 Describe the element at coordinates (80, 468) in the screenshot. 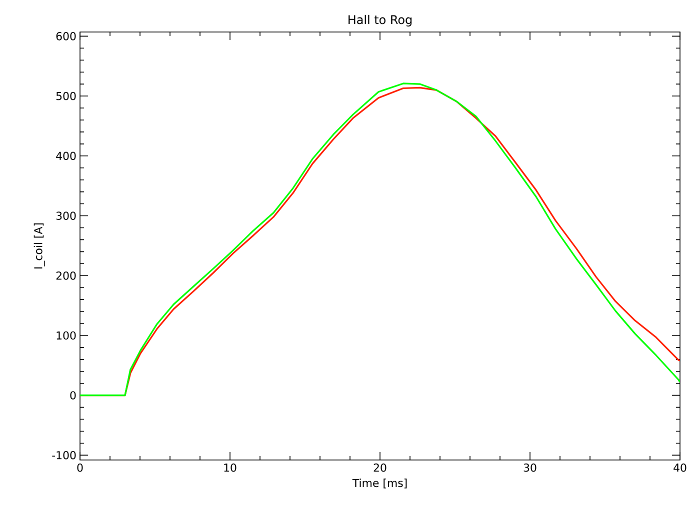

I see `x-tick-label: 0` at that location.